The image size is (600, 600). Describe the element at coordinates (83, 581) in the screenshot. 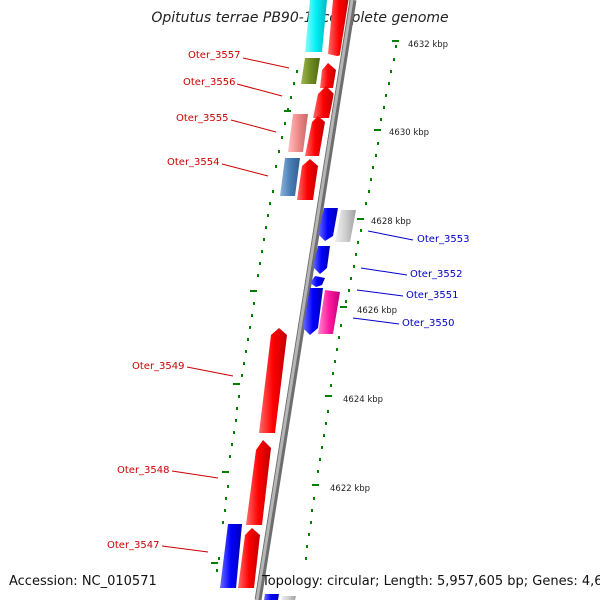

I see `accession-text: Accession: NC_010571` at that location.